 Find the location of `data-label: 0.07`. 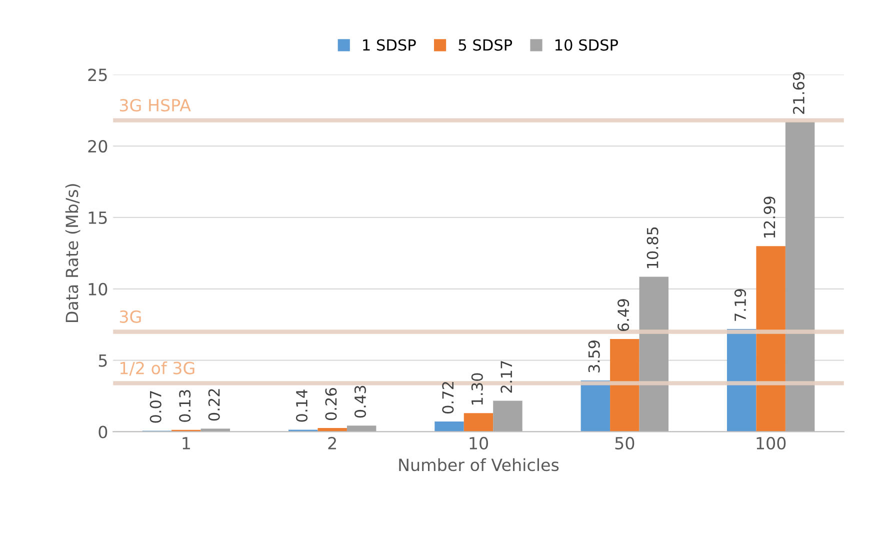

data-label: 0.07 is located at coordinates (156, 407).